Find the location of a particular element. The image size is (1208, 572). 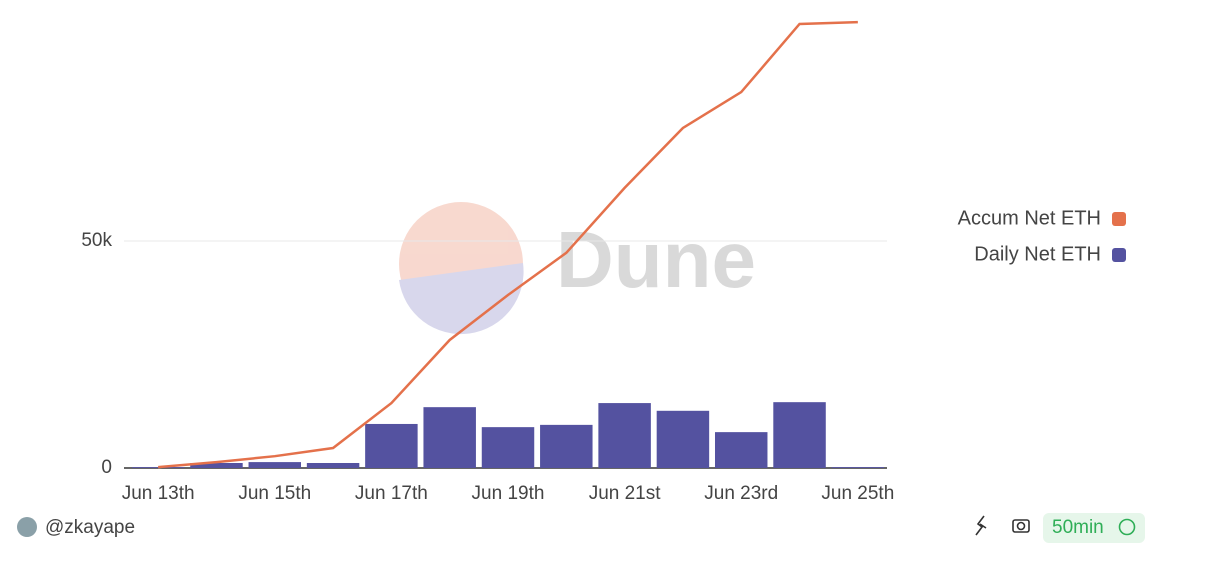

check-icon is located at coordinates (1127, 527).